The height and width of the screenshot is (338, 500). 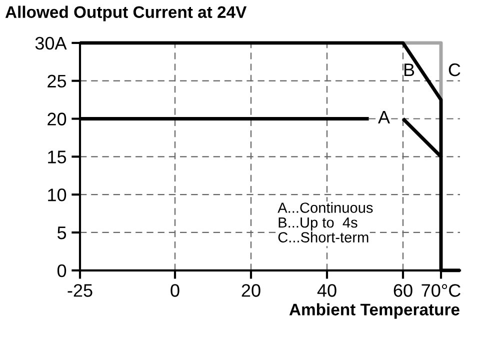 I want to click on y-tick-label: 5, so click(x=61, y=233).